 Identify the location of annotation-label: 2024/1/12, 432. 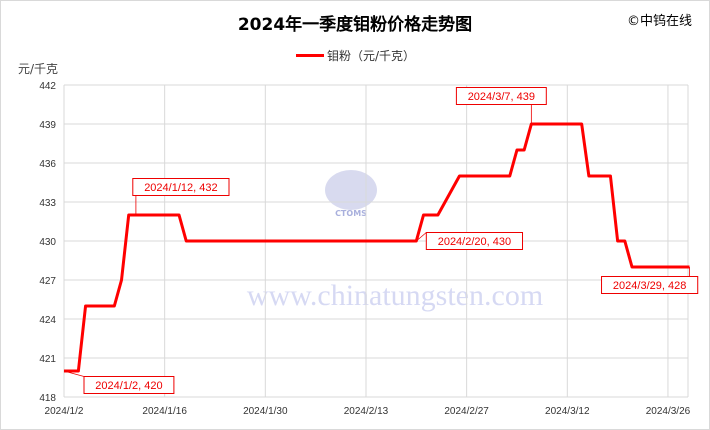
(180, 188).